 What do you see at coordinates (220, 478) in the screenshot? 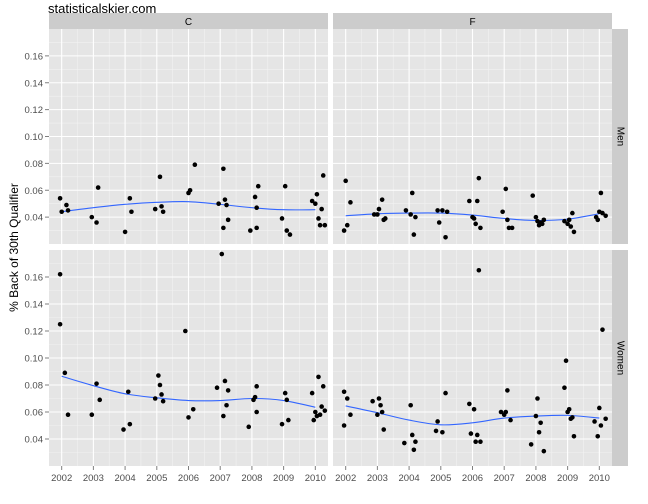
I see `x-tick-label: 2007` at bounding box center [220, 478].